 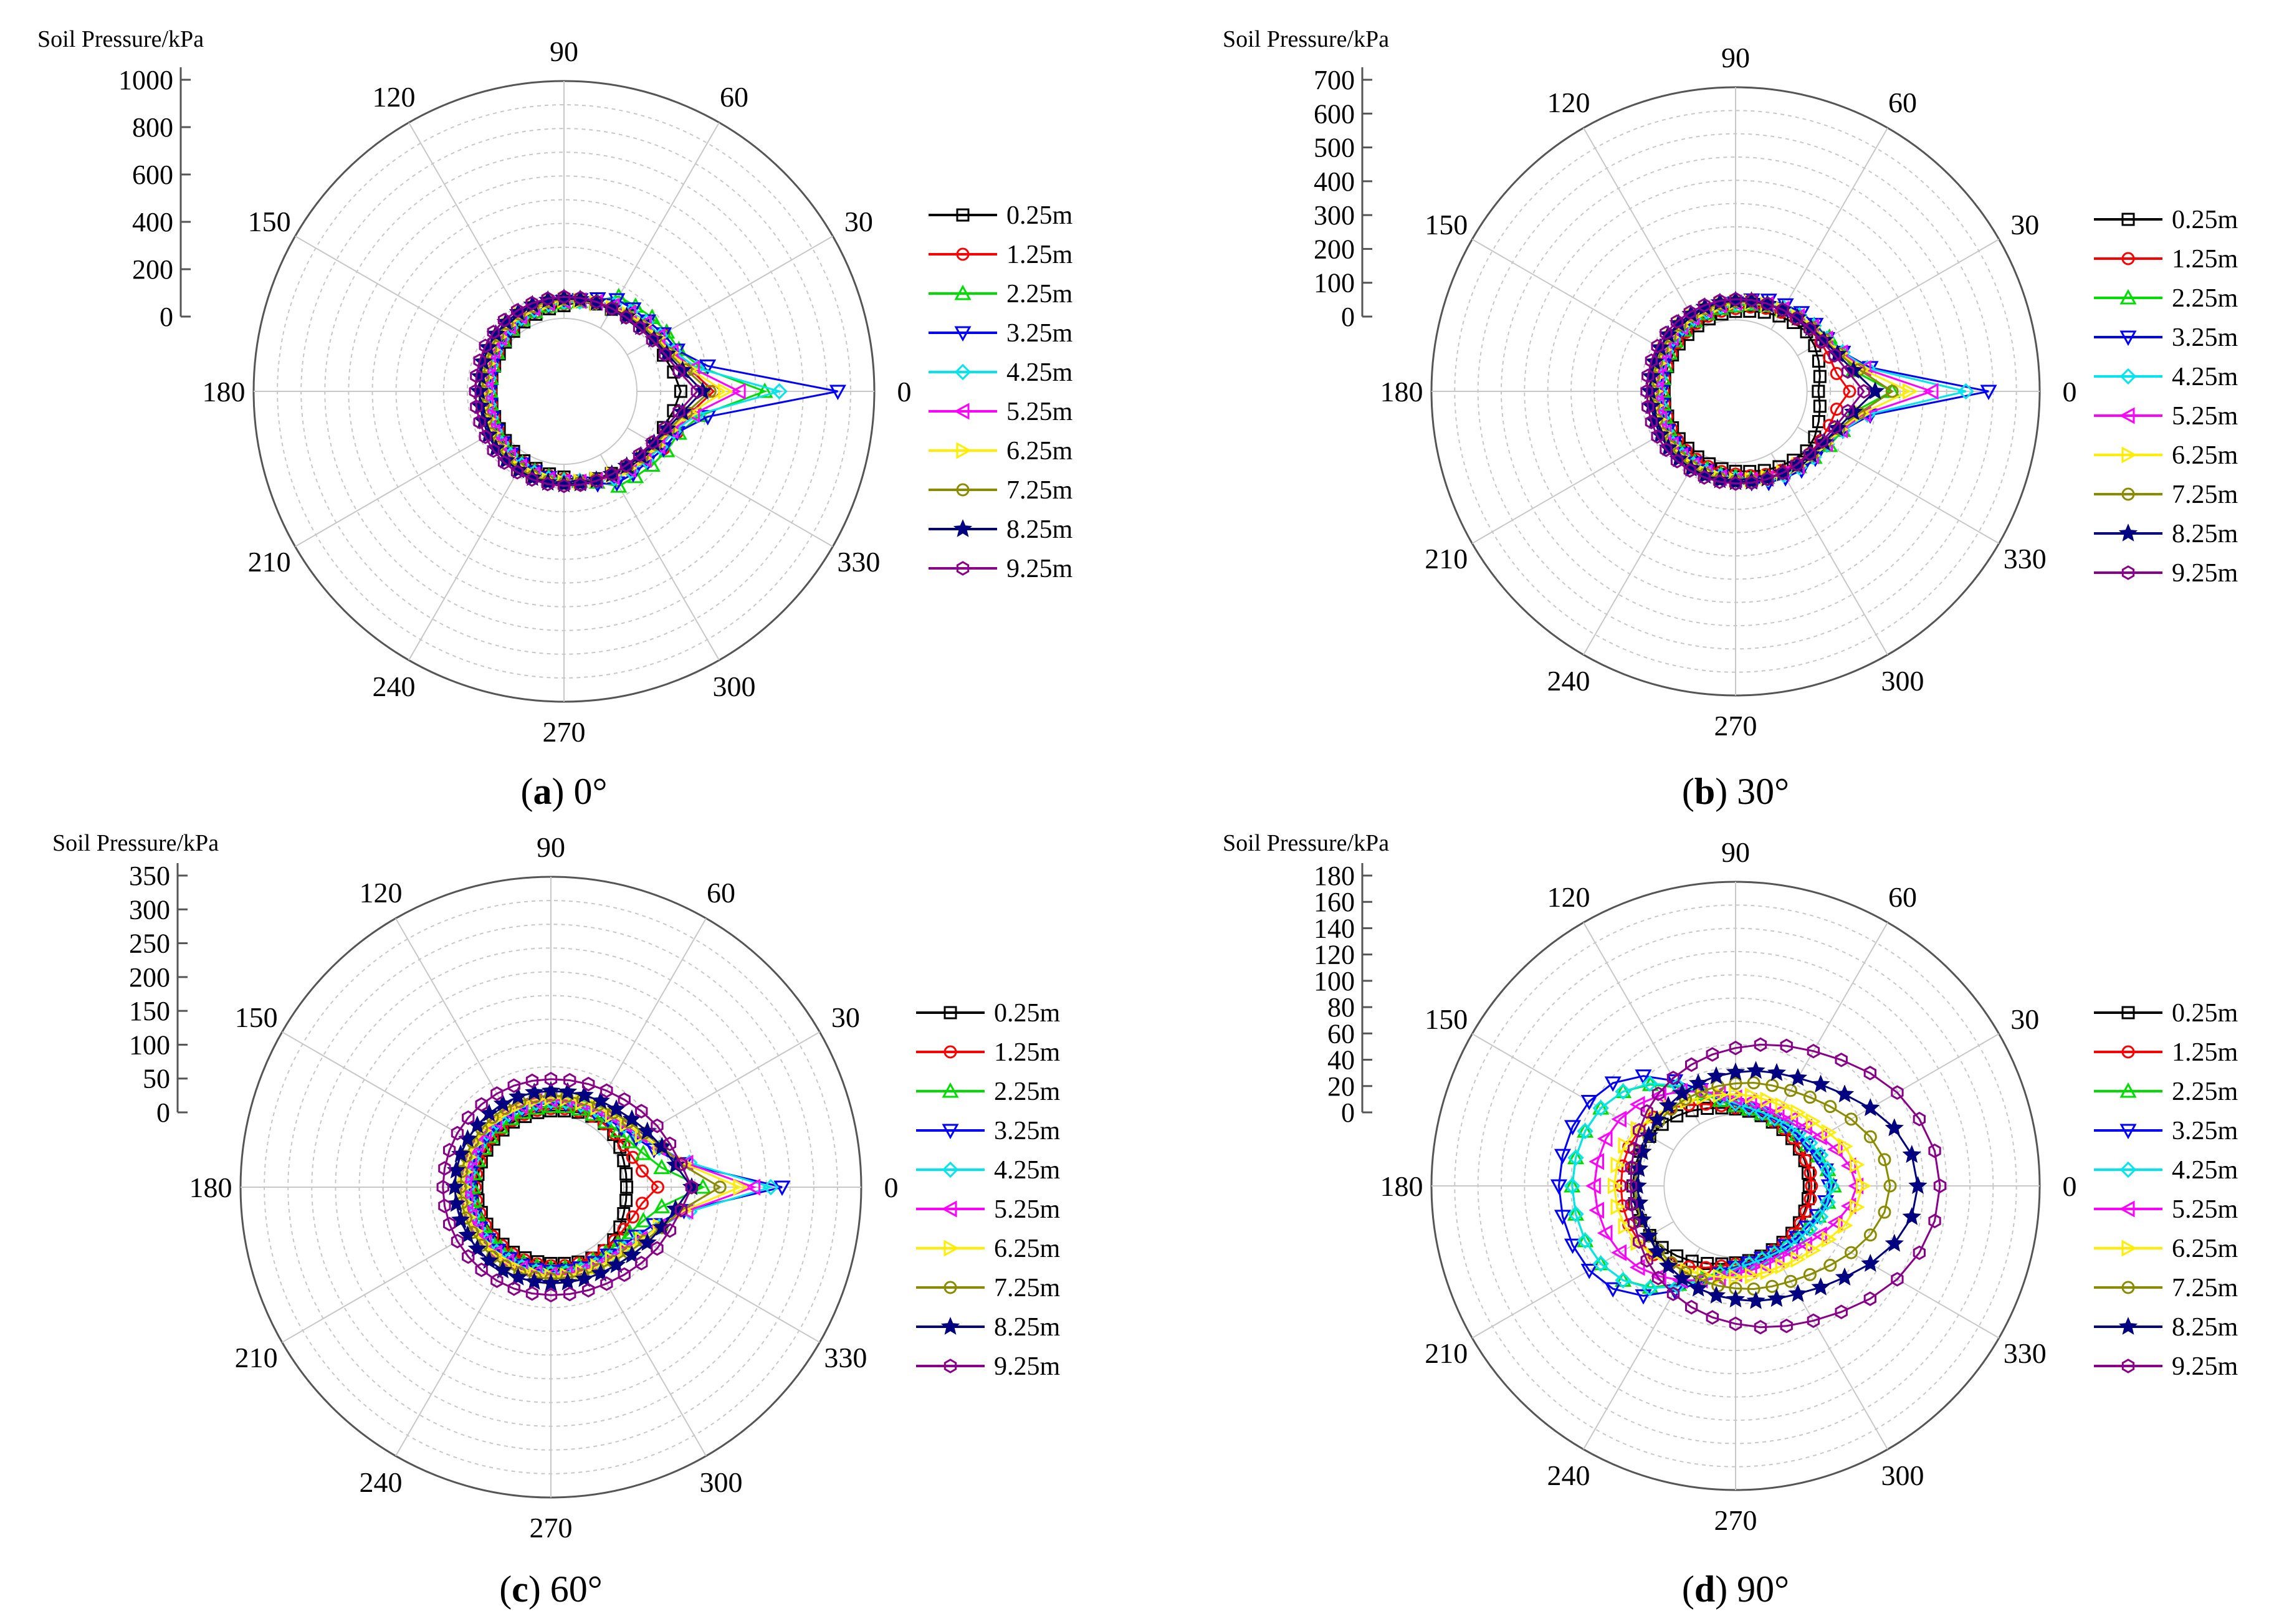 What do you see at coordinates (163, 1112) in the screenshot?
I see `radial-tick-label: 0` at bounding box center [163, 1112].